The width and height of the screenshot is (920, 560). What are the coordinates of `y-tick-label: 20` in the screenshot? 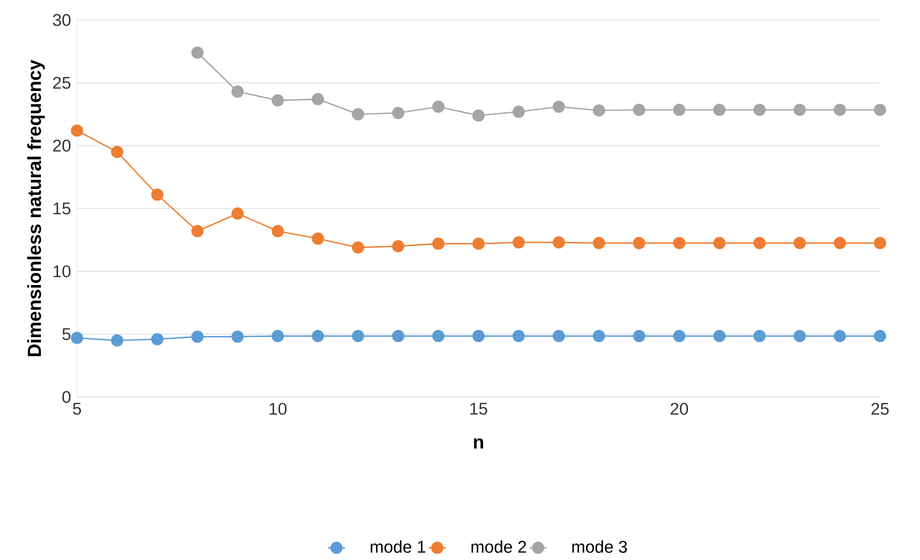 It's located at (61, 146).